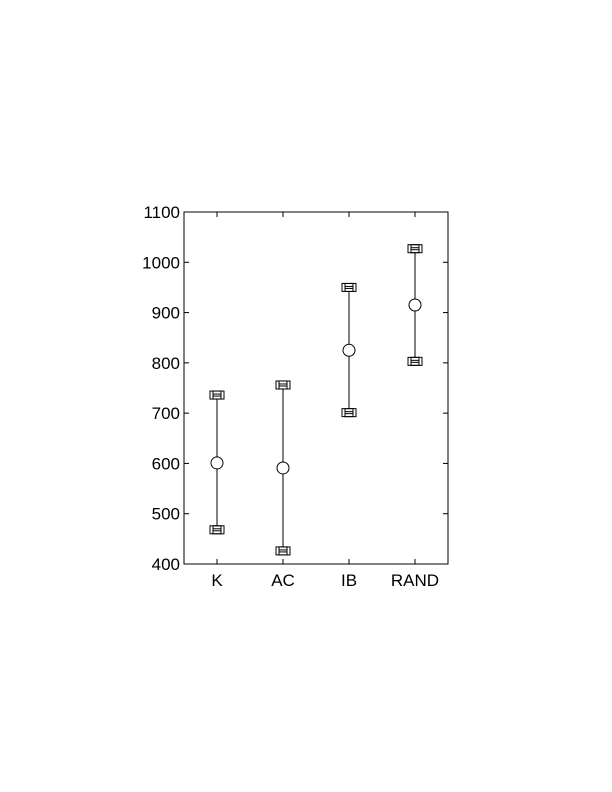 The width and height of the screenshot is (612, 792). What do you see at coordinates (415, 361) in the screenshot?
I see `lower-bound-marker-rand` at bounding box center [415, 361].